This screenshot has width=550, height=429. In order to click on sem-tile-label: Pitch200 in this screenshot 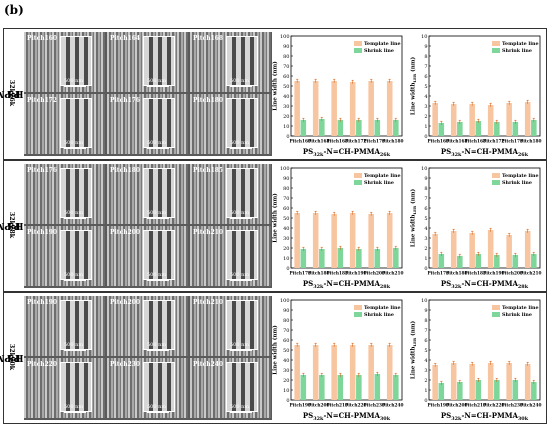, I will do `click(125, 302)`.